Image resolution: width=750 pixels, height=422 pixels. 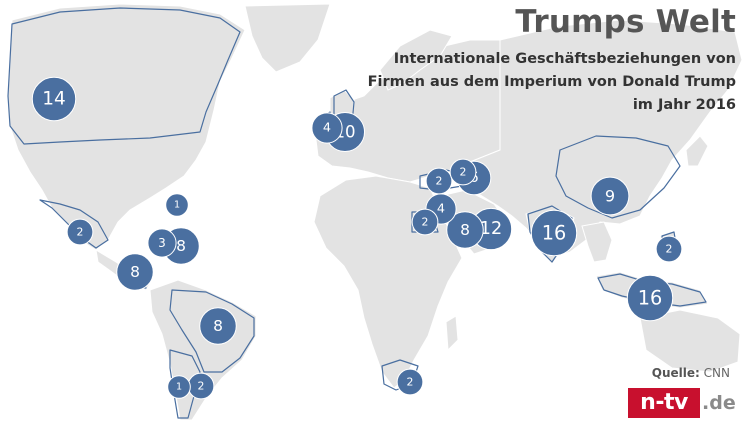 I want to click on bubble-georgien: 2, so click(x=463, y=172).